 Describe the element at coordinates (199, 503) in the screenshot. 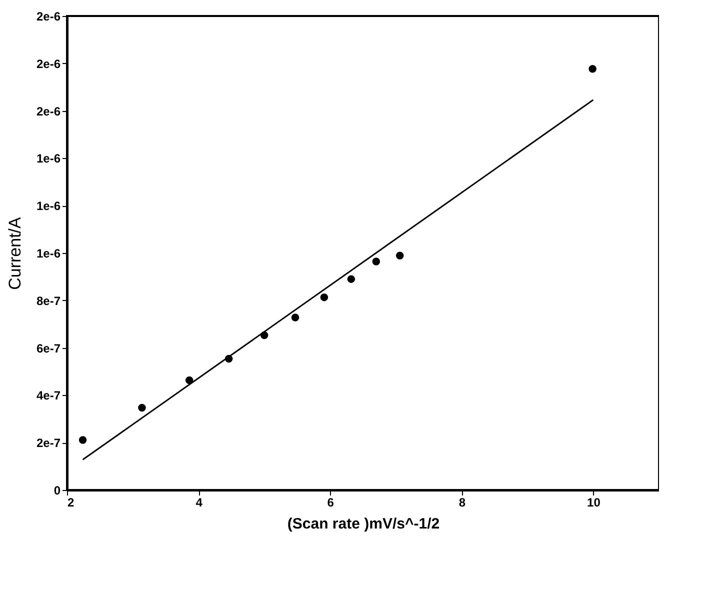

I see `x-tick-label: 4` at that location.